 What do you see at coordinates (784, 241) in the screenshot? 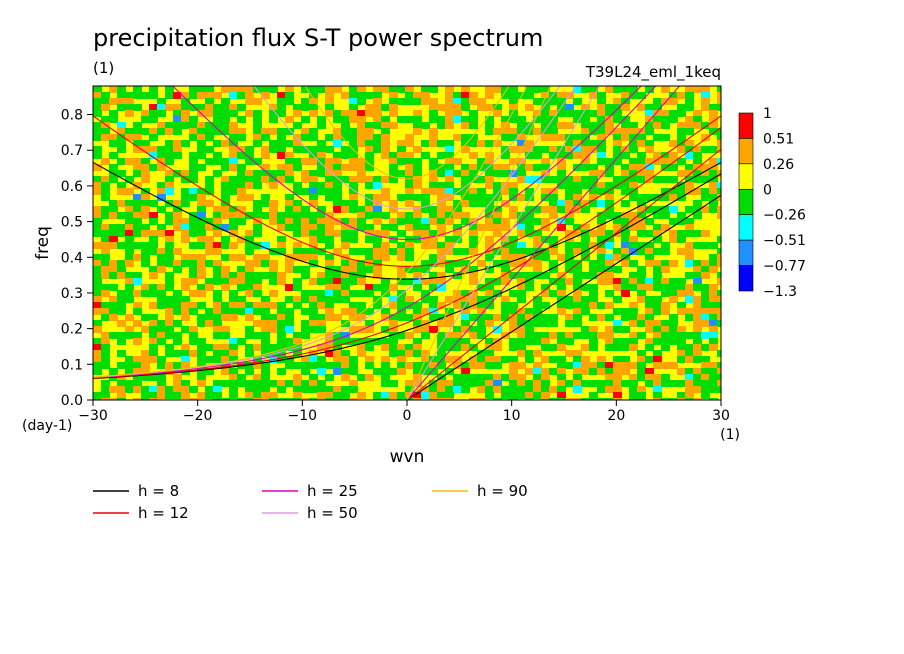
I see `colorbar-label: −0.51` at bounding box center [784, 241].